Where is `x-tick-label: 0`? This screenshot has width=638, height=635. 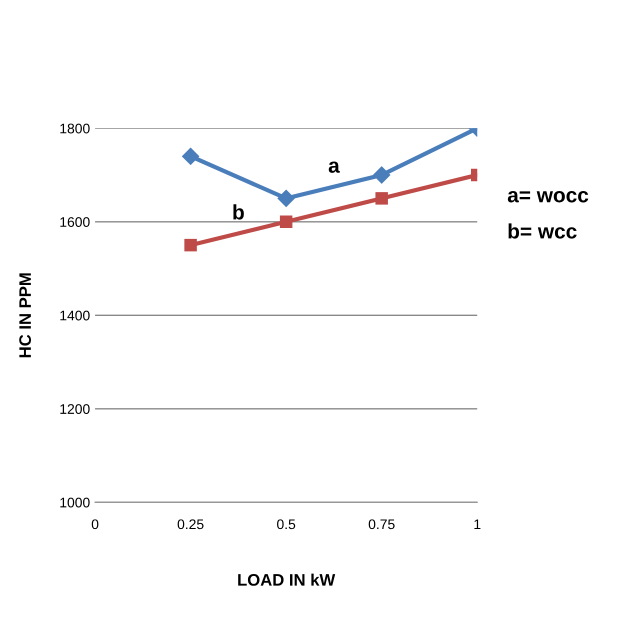
x-tick-label: 0 is located at coordinates (95, 524).